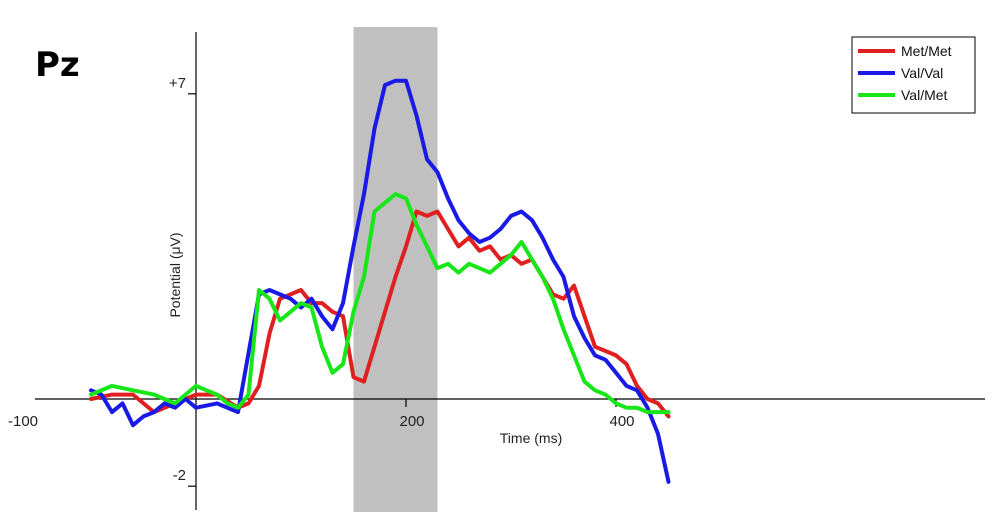 The image size is (1000, 532). Describe the element at coordinates (57, 65) in the screenshot. I see `panel-label: Pz` at that location.